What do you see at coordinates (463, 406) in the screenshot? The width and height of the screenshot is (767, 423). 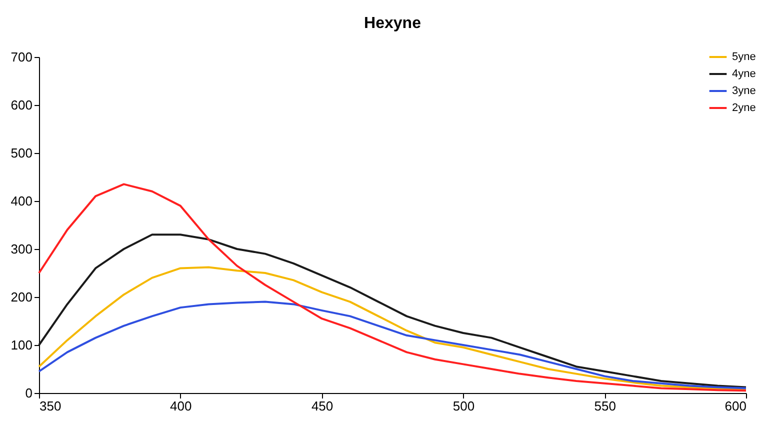 I see `x-tick-label: 500` at bounding box center [463, 406].